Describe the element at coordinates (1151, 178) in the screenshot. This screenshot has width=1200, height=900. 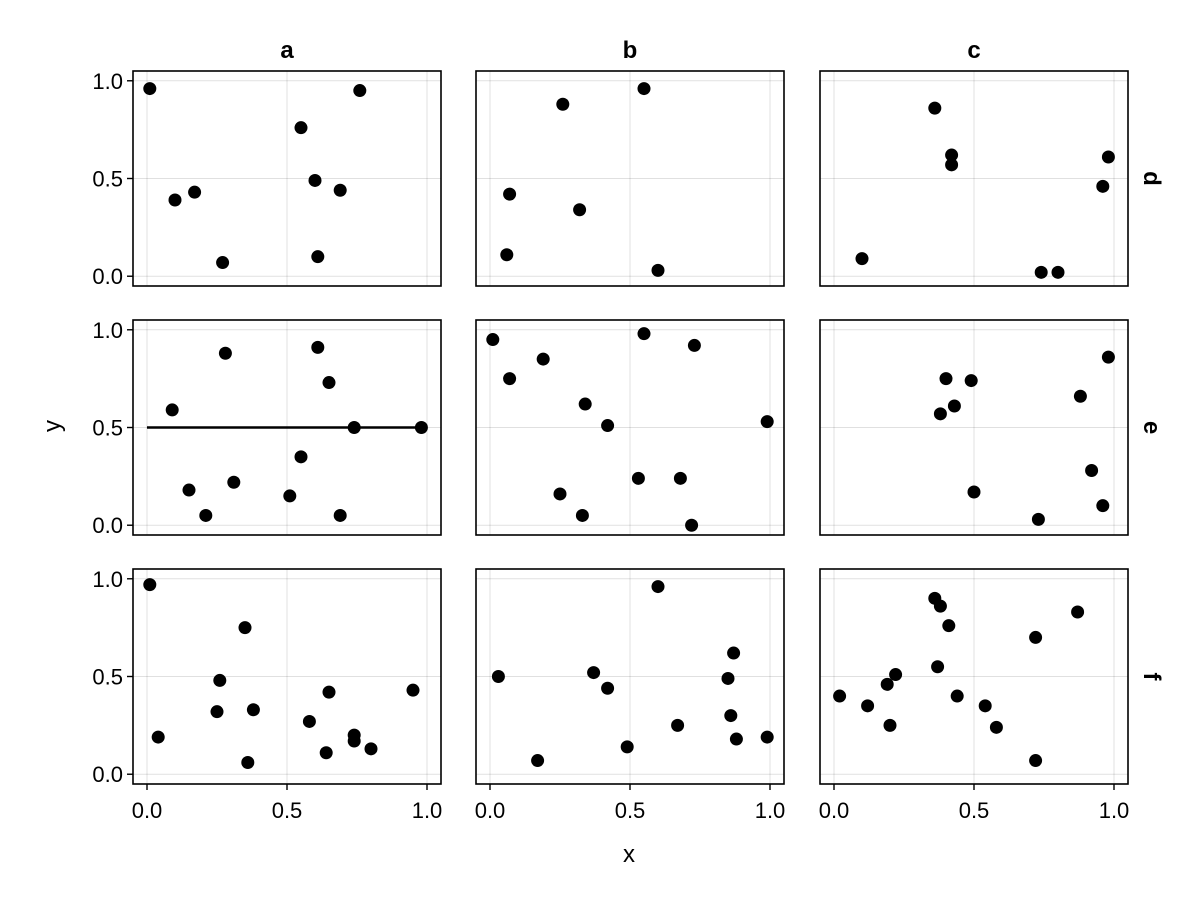
I see `row-title-d: d` at that location.